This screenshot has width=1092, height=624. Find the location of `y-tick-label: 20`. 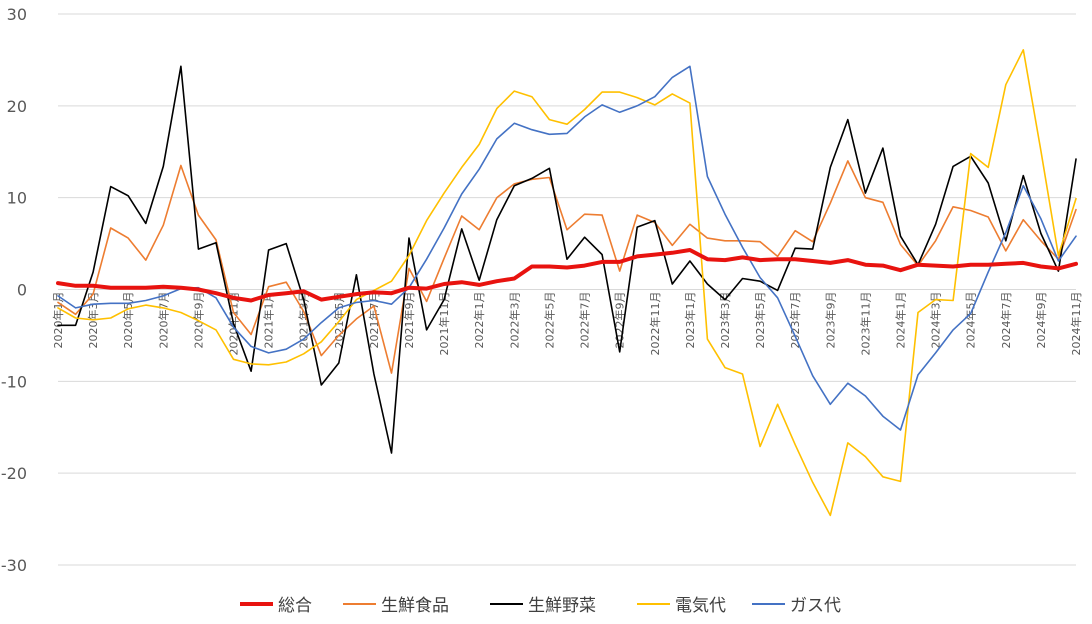

y-tick-label: 20 is located at coordinates (17, 106).